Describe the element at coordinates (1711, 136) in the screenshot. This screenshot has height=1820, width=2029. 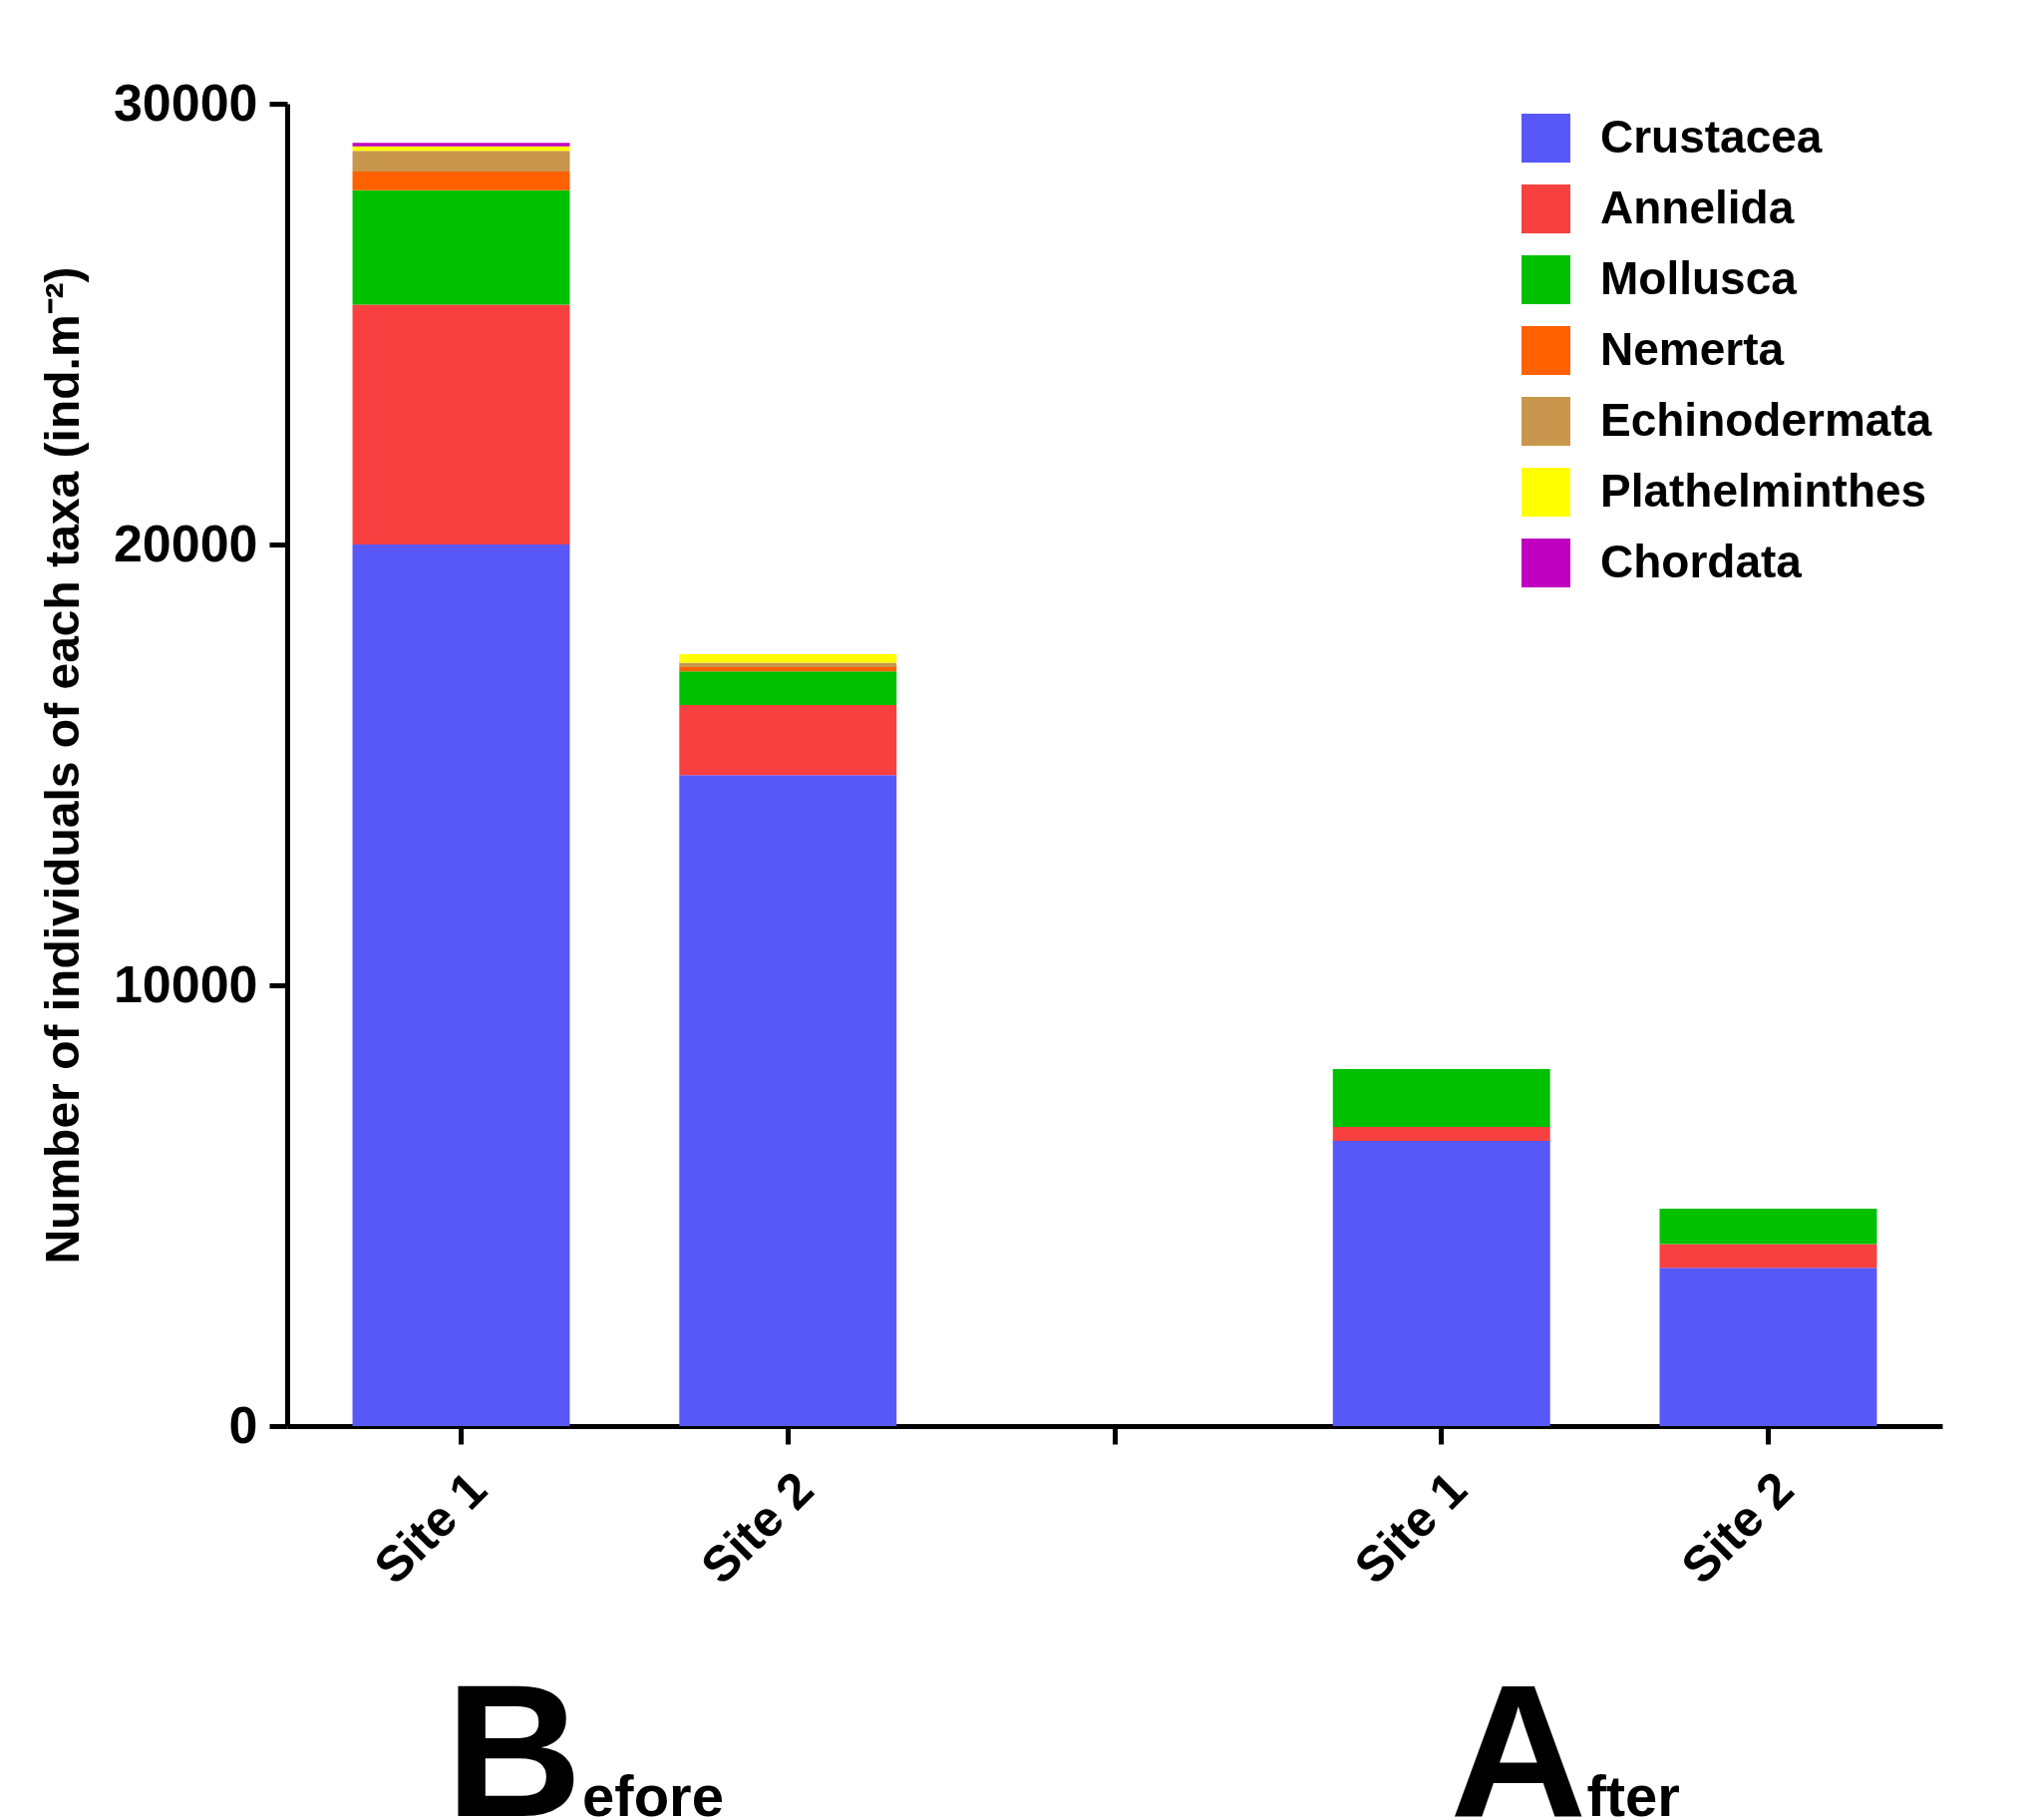
I see `legend-label: Crustacea` at that location.